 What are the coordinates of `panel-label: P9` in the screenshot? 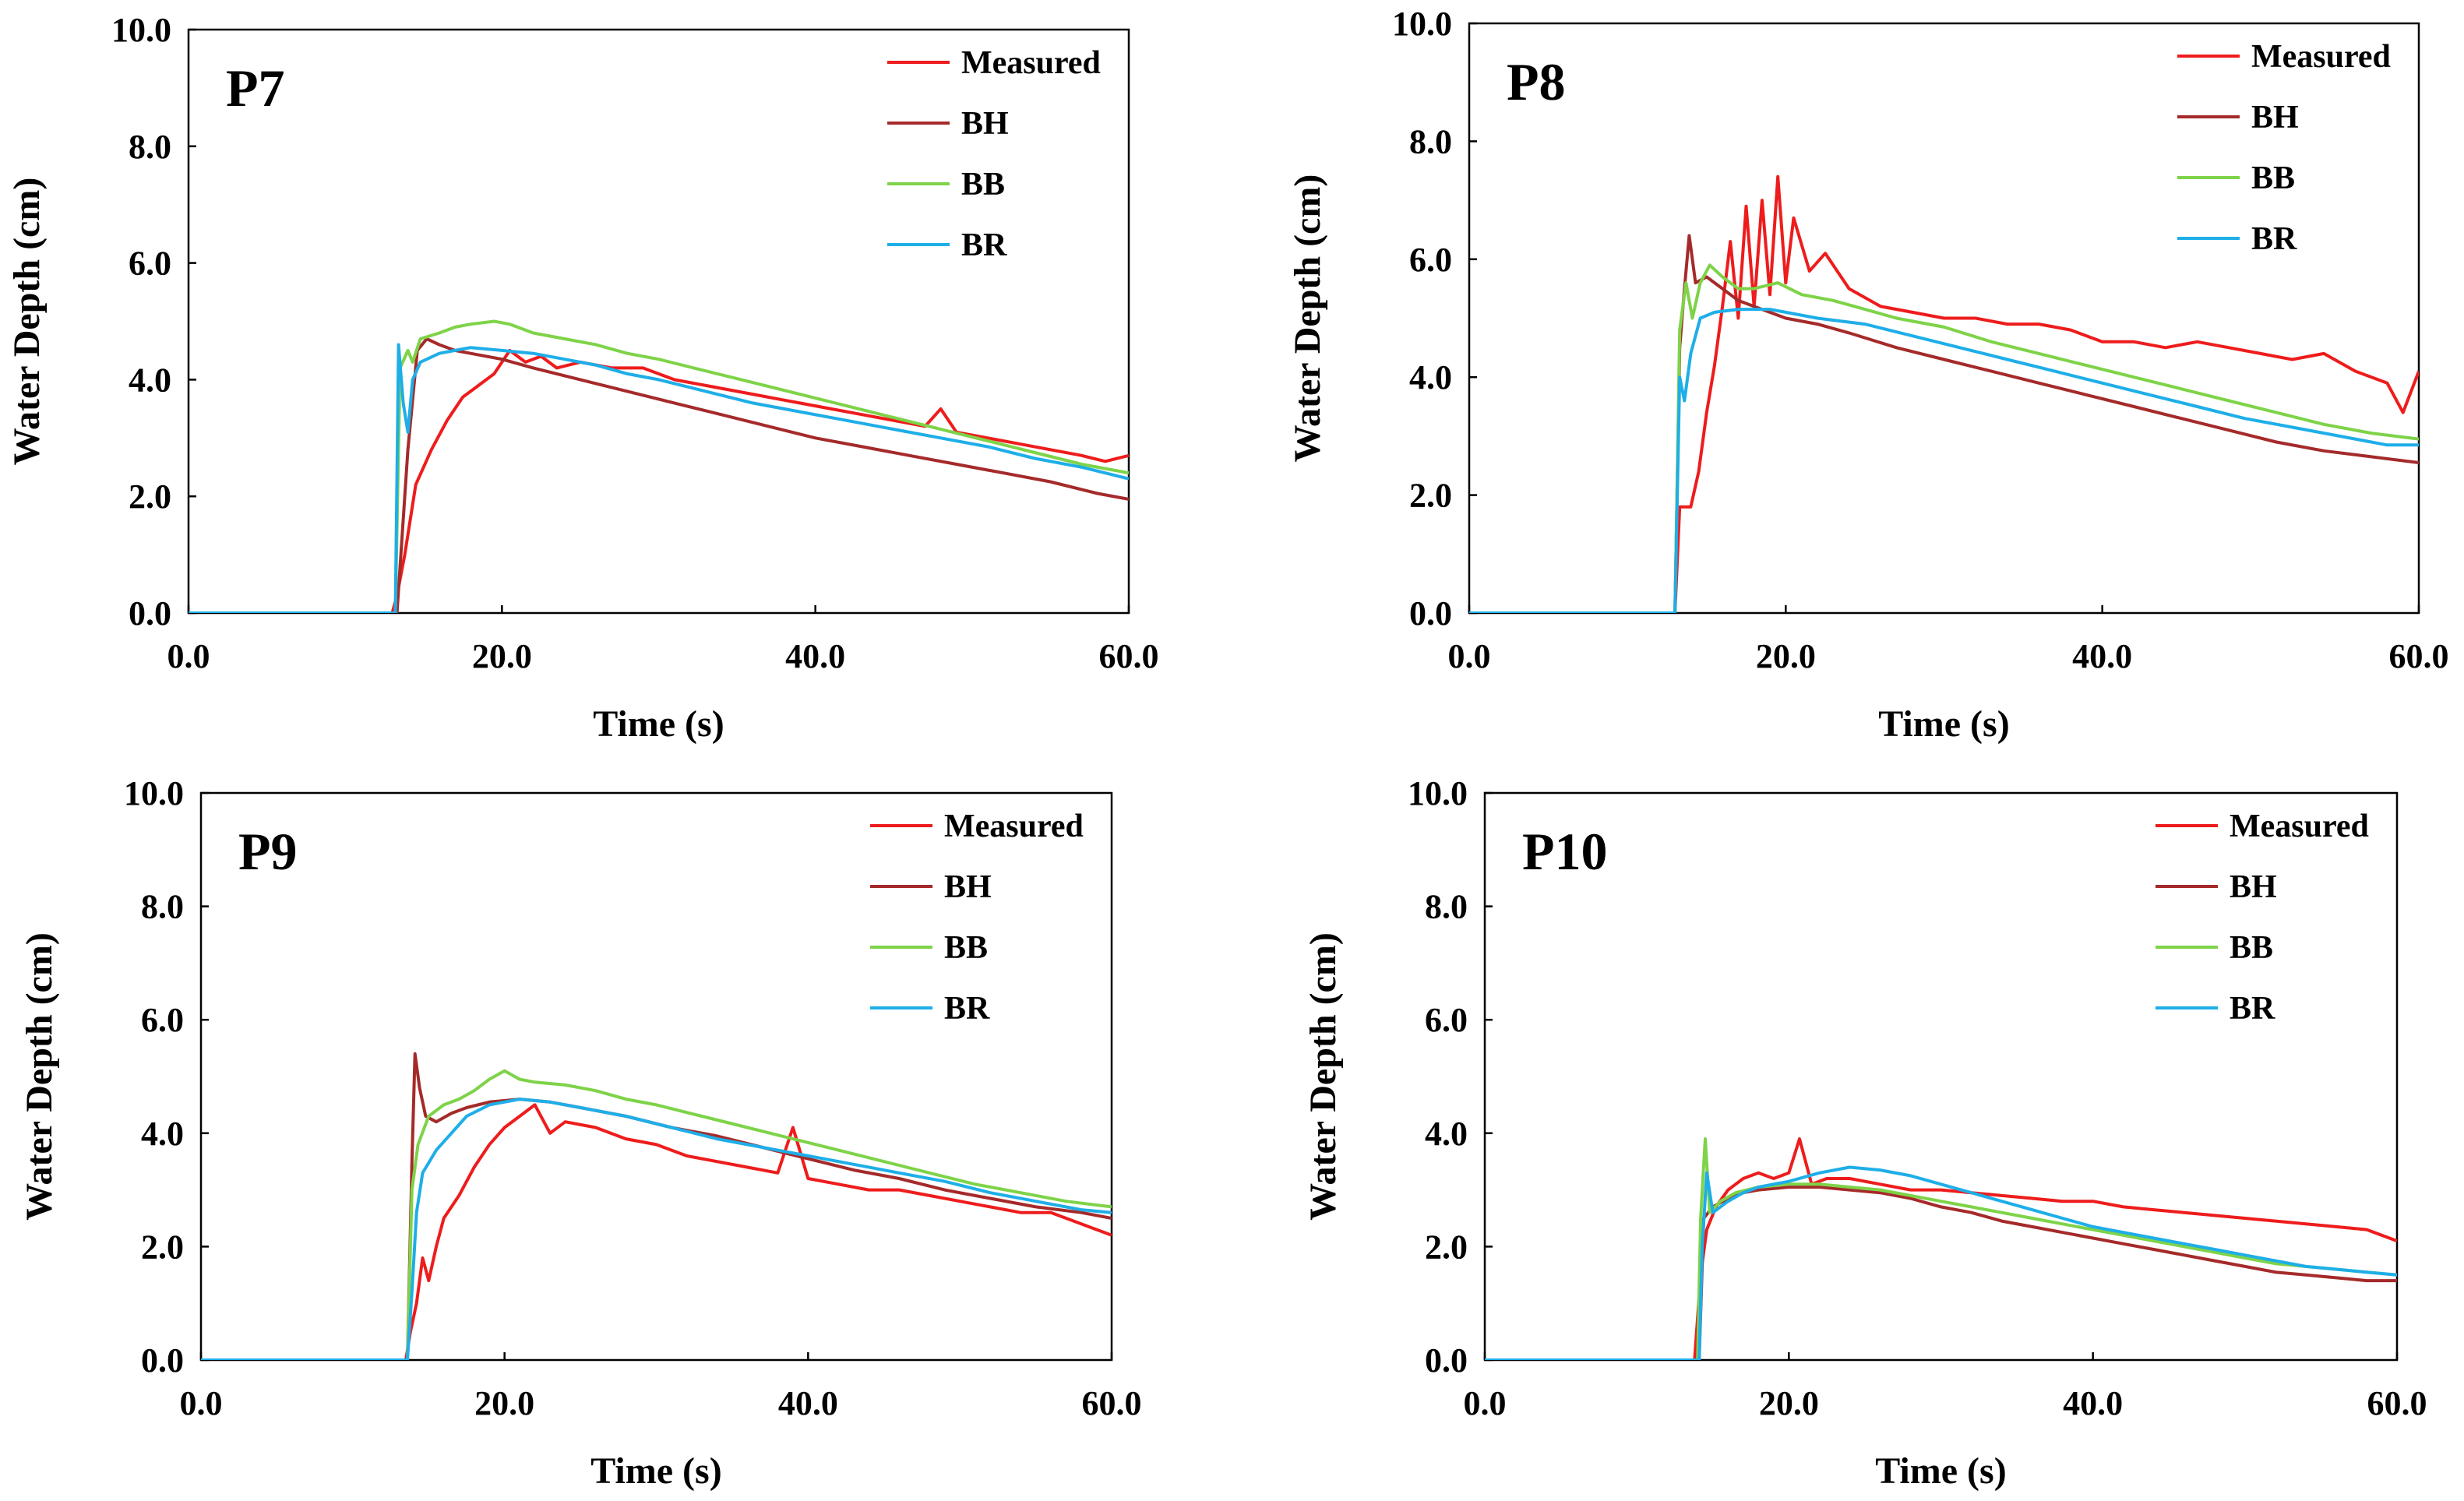 It's located at (268, 852).